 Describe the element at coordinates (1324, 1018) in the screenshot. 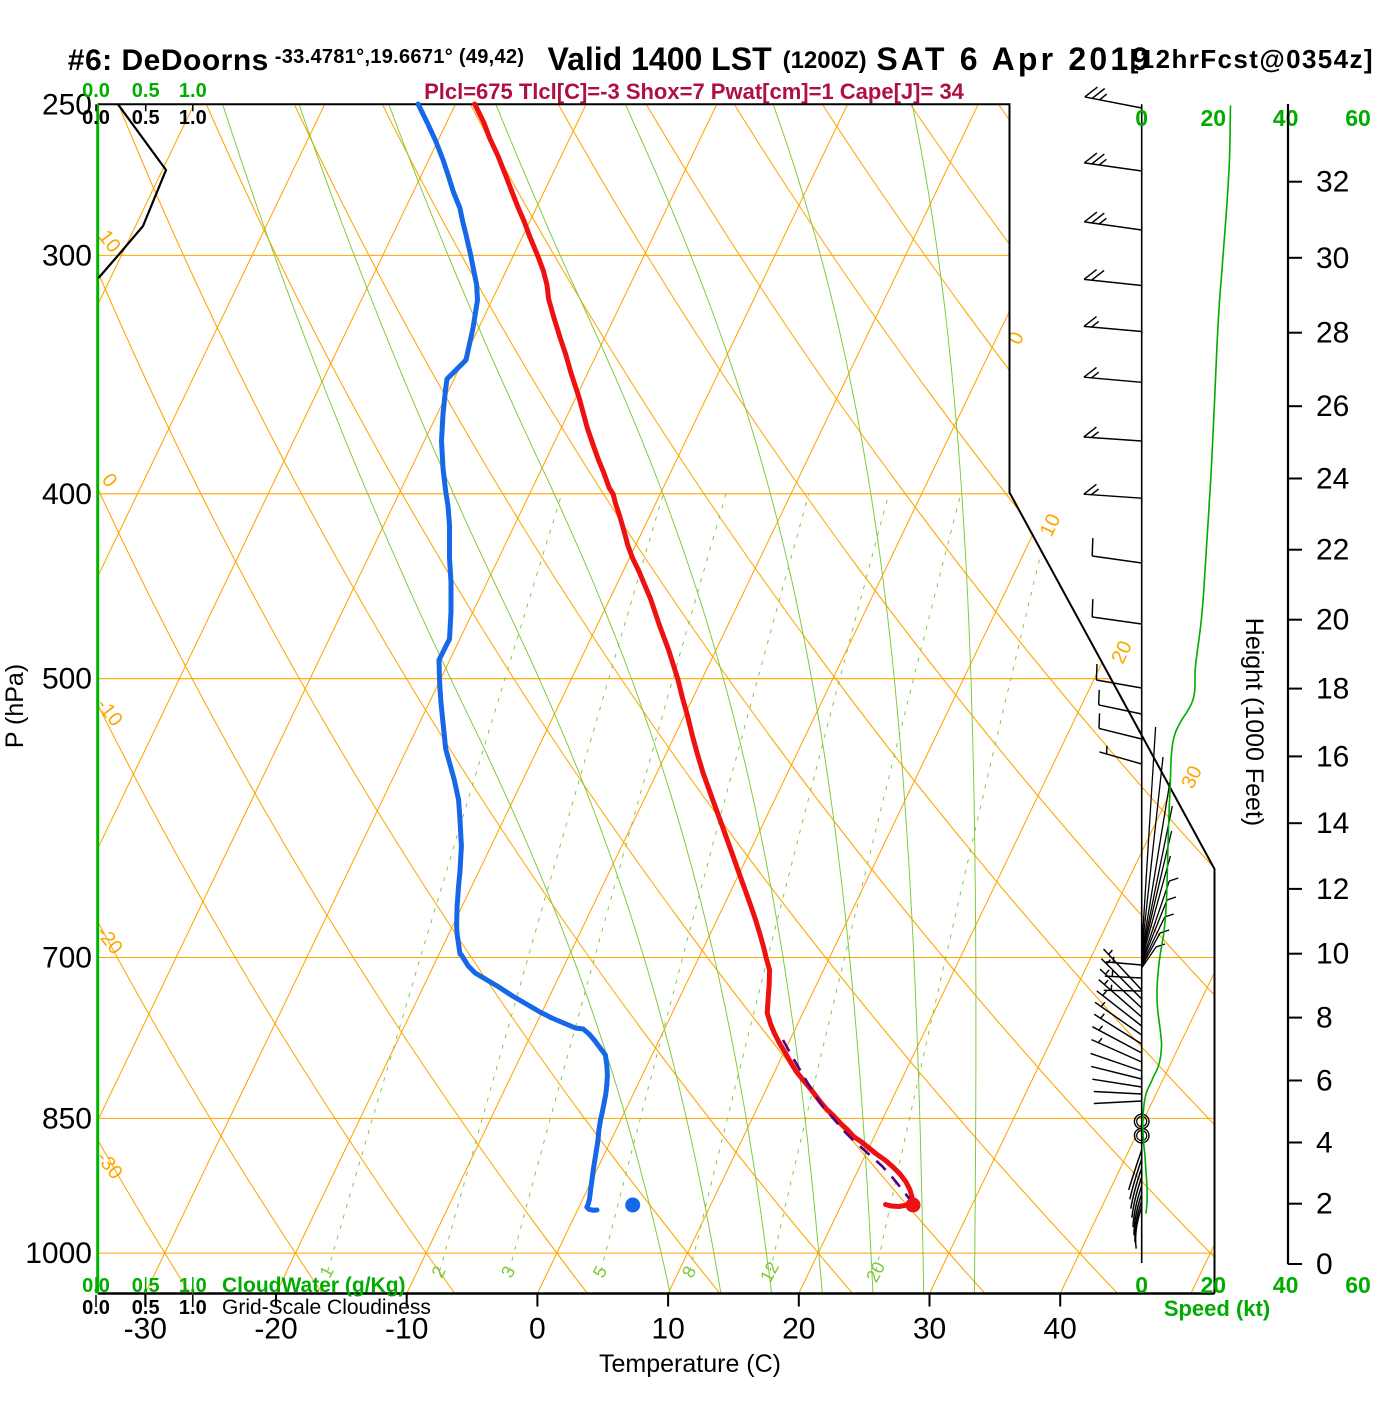

I see `svg-text: 8` at that location.